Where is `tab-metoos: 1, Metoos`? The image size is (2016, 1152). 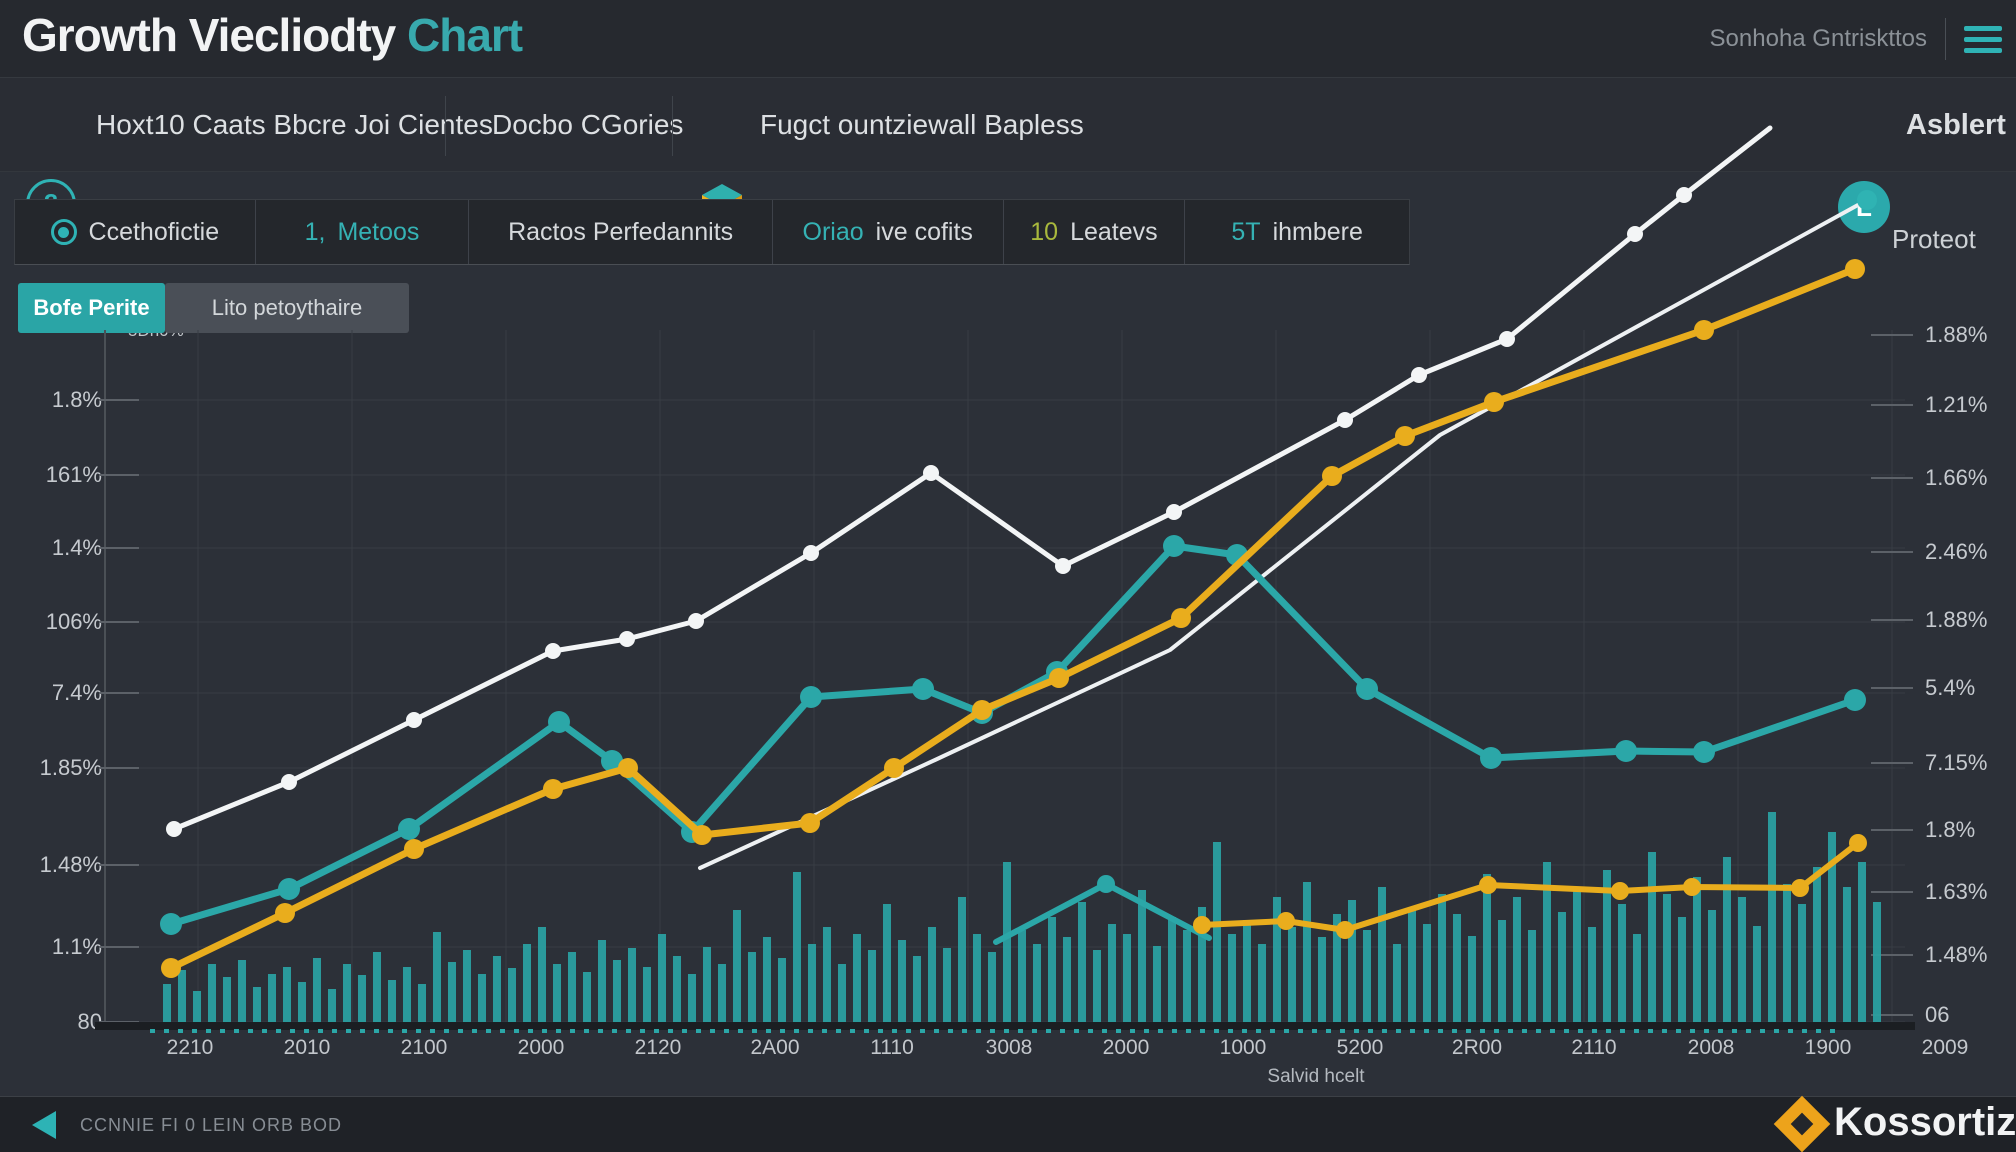 tab-metoos: 1, Metoos is located at coordinates (363, 232).